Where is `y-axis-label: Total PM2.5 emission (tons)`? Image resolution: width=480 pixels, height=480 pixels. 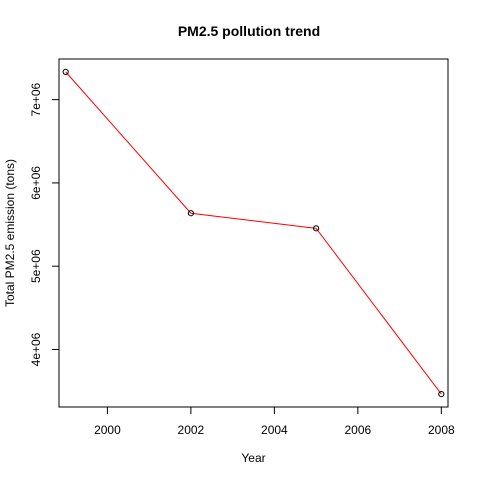 y-axis-label: Total PM2.5 emission (tons) is located at coordinates (10, 233).